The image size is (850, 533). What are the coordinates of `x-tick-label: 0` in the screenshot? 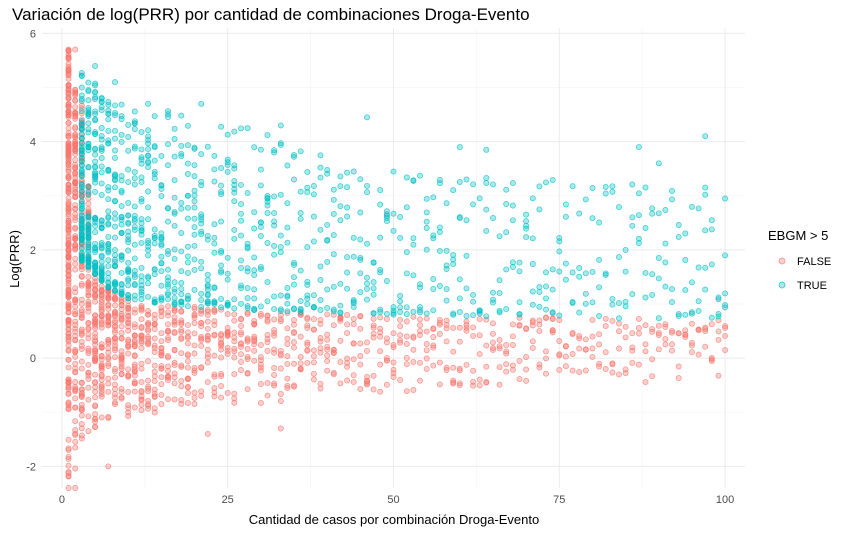 It's located at (62, 500).